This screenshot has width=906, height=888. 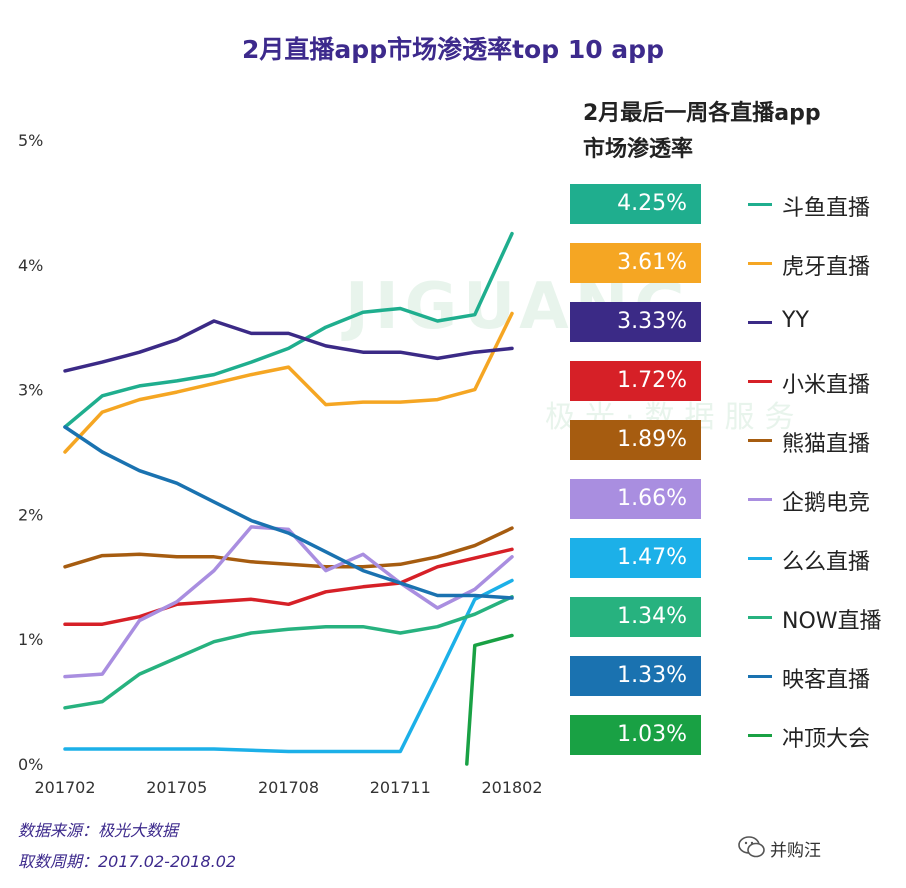 I want to click on legend-series-name: 映客直播, so click(x=826, y=680).